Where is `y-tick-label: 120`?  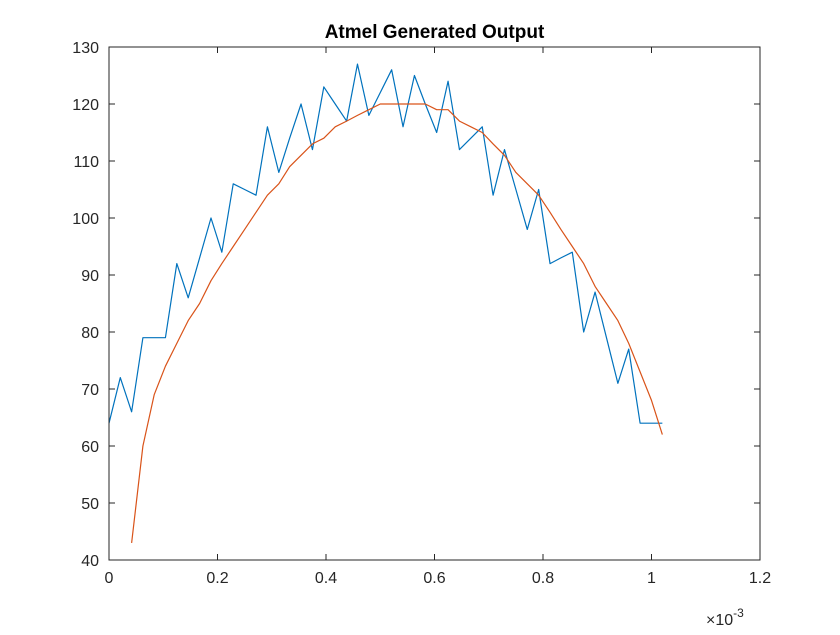 y-tick-label: 120 is located at coordinates (85, 105).